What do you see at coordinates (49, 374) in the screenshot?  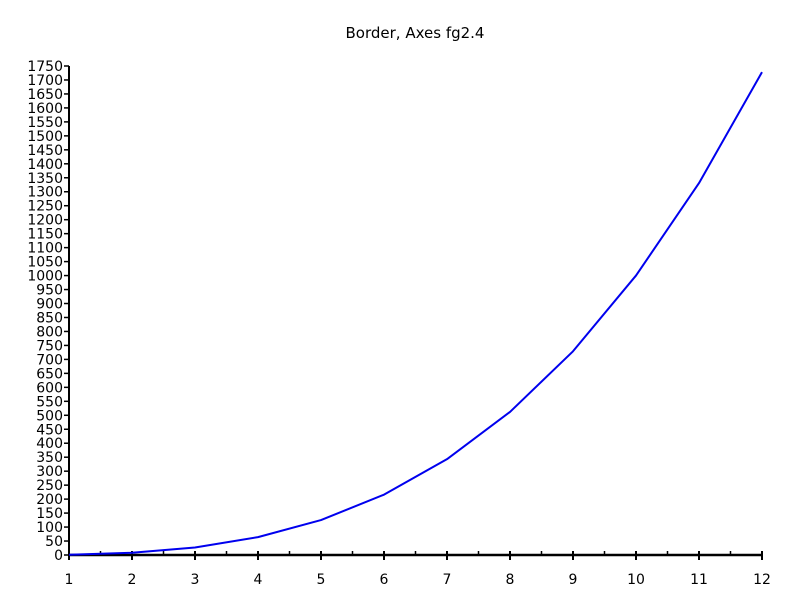 I see `y-tick-label: 650` at bounding box center [49, 374].